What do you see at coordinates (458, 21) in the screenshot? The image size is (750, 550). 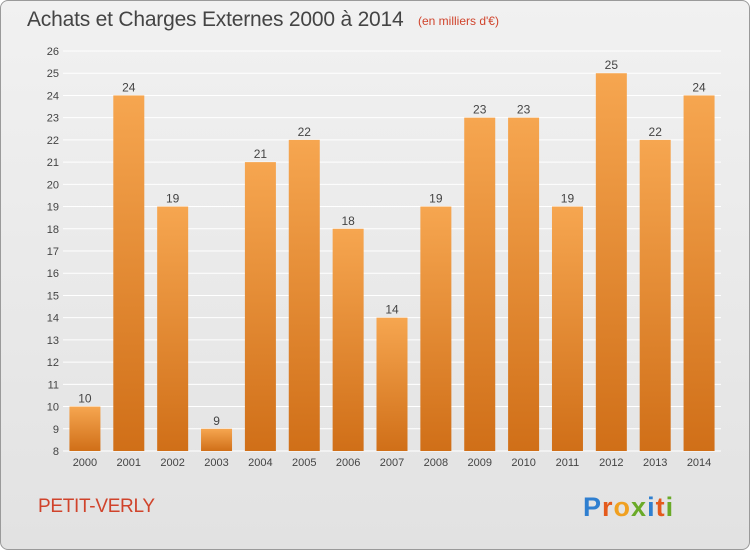 I see `chart-unit-note: (en milliers d'€)` at bounding box center [458, 21].